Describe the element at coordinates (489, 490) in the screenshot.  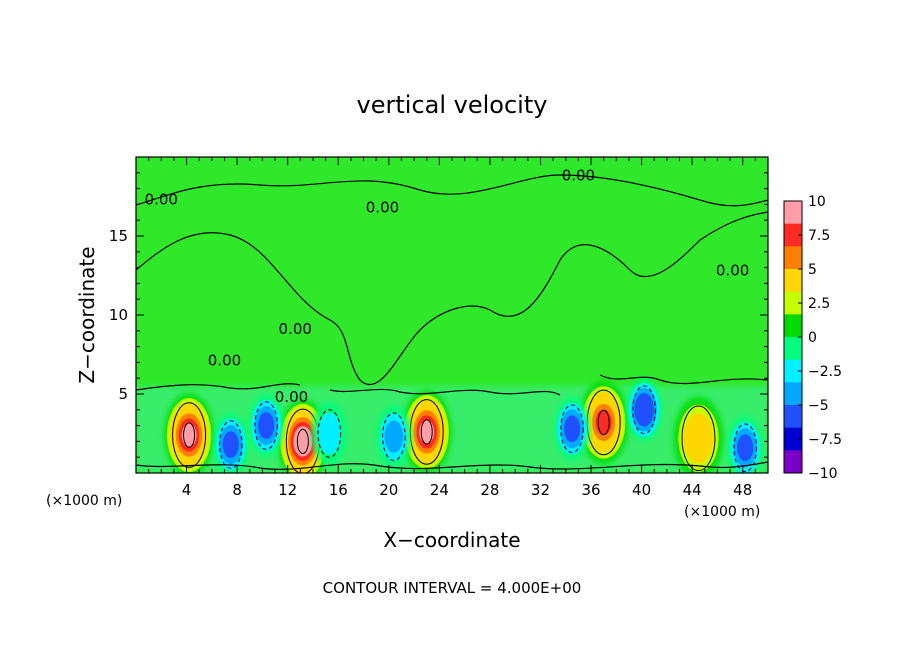
I see `x-tick-label: 28` at that location.